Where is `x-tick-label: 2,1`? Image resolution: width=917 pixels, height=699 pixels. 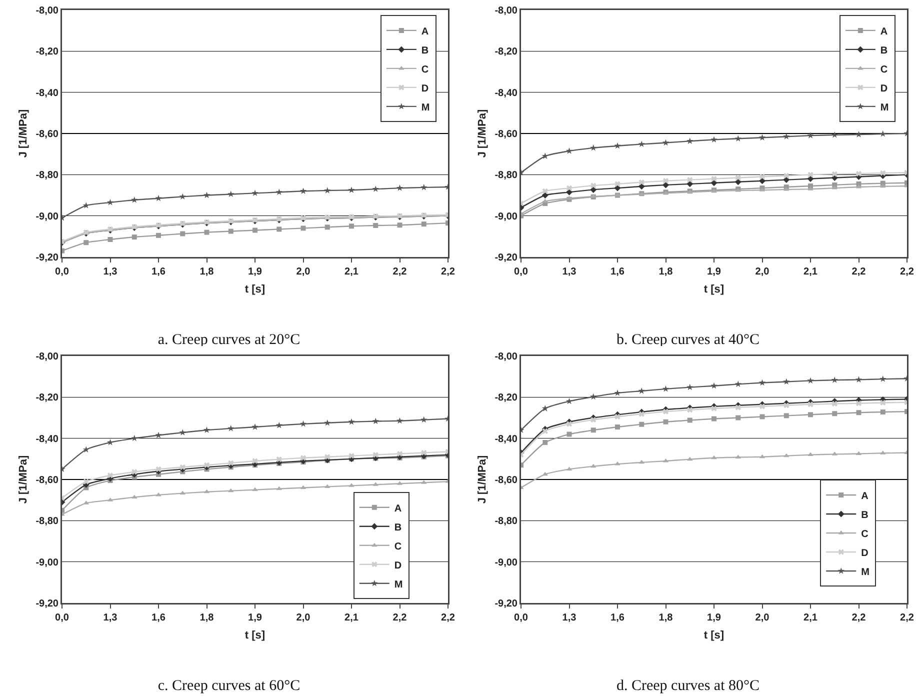
x-tick-label: 2,1 is located at coordinates (811, 618).